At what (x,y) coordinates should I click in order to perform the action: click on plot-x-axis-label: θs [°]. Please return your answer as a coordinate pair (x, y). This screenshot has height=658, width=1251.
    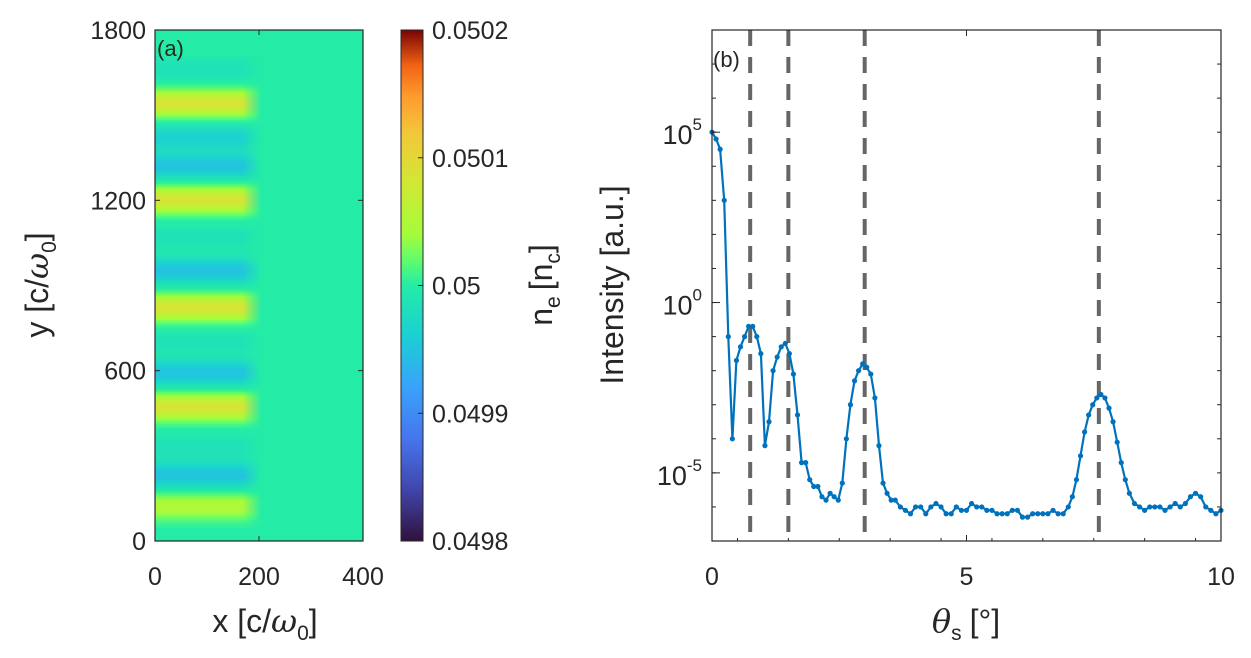
    Looking at the image, I should click on (966, 623).